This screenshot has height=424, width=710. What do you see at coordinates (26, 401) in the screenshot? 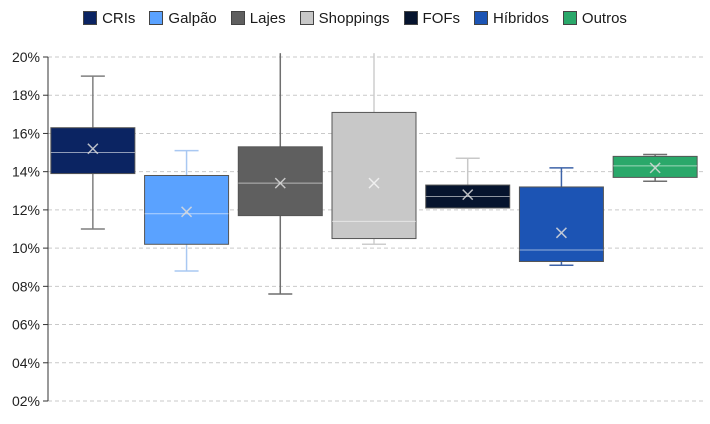
I see `y-tick-label: 02%` at bounding box center [26, 401].